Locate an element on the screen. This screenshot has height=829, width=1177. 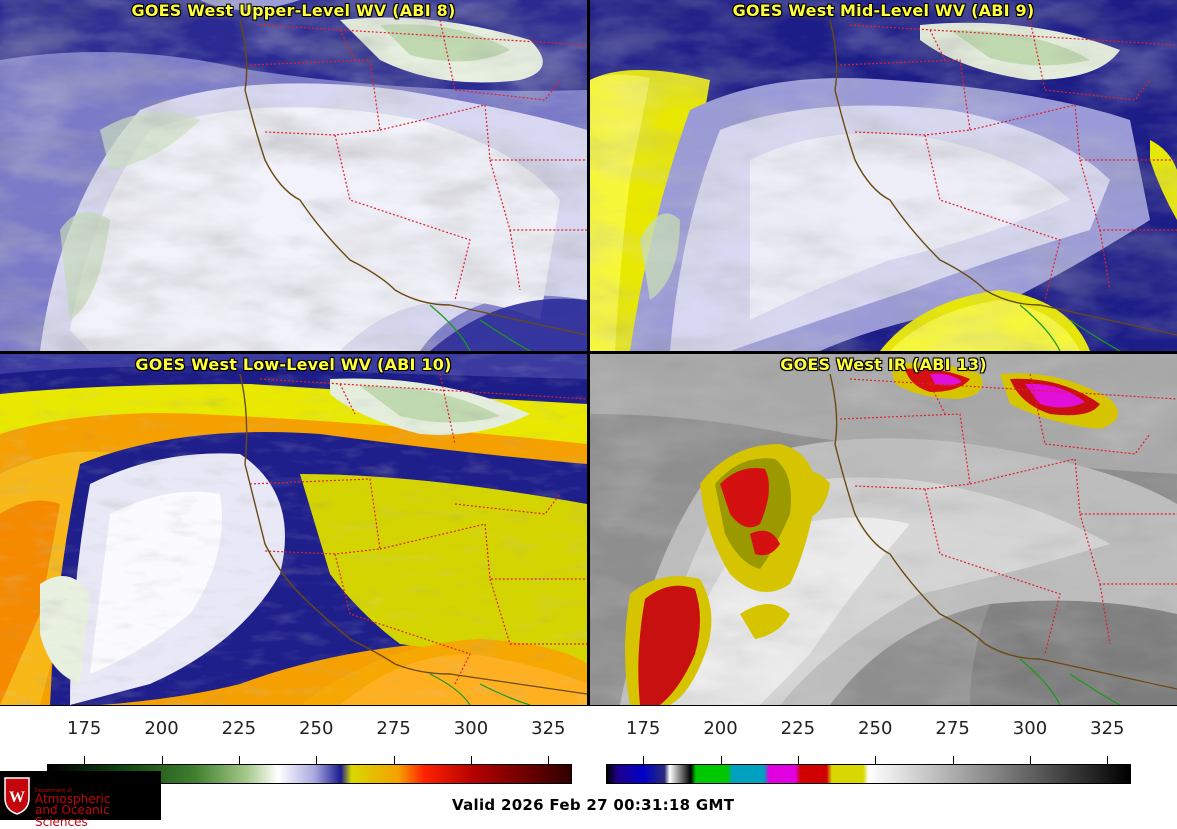
water-vapor-colorbar: 175 200 225 250 275 300 325 is located at coordinates (309, 751).